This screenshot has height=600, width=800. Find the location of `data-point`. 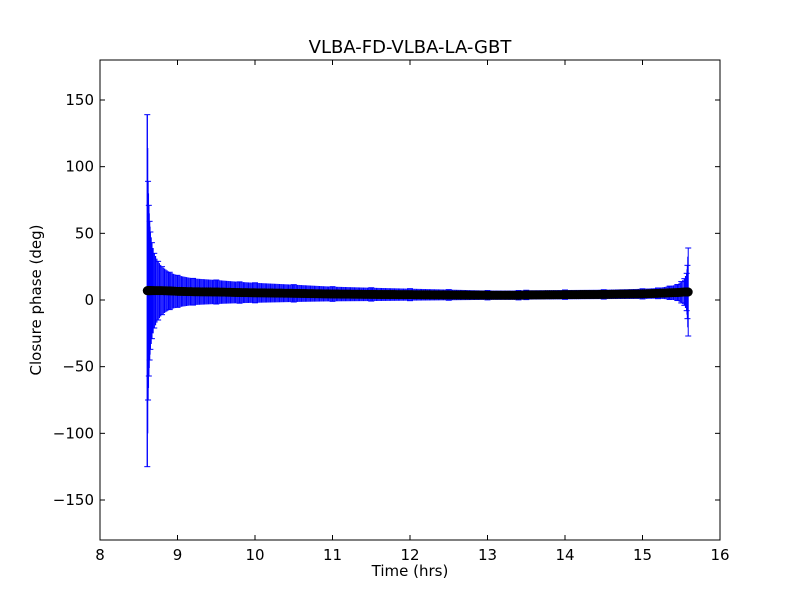

data-point is located at coordinates (688, 292).